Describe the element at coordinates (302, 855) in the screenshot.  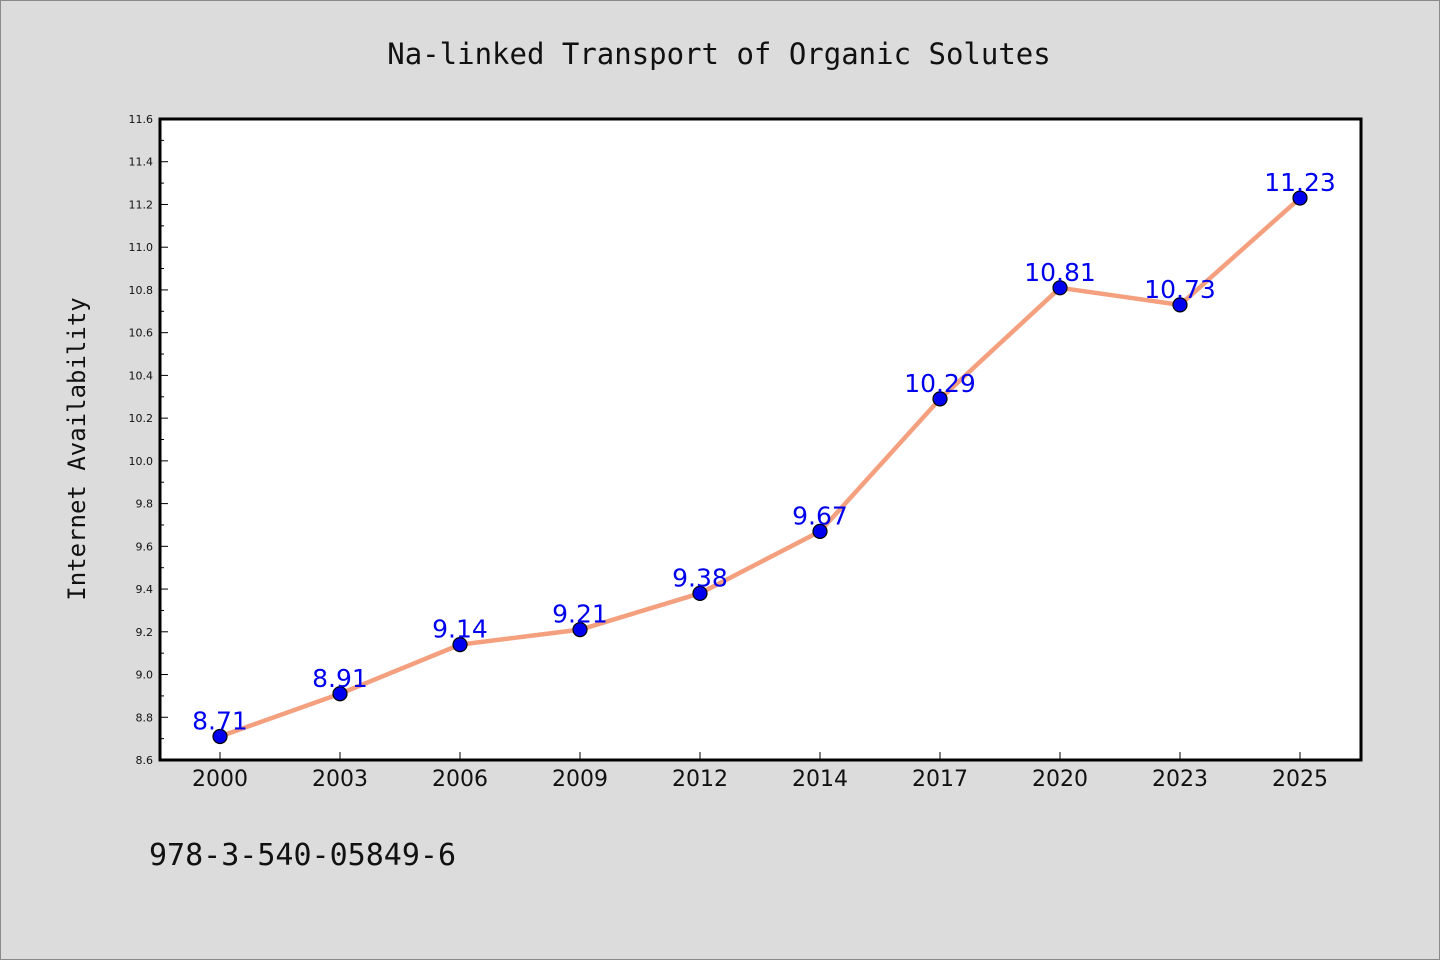
I see `footnote: 978-3-540-05849-6` at that location.